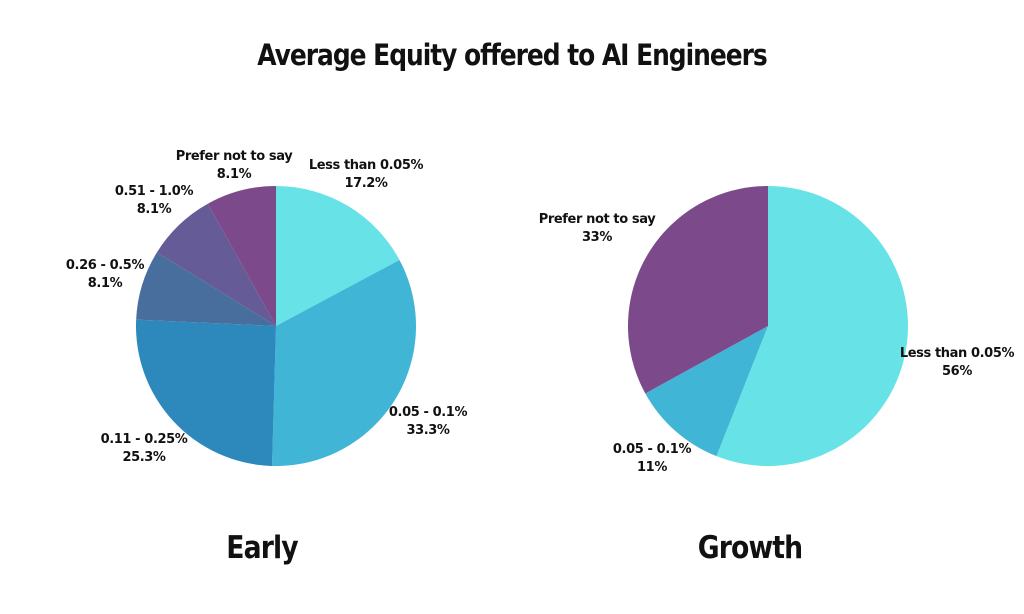  I want to click on slice-label-early-0-26-0-5: 0.26 - 0.5%, so click(105, 265).